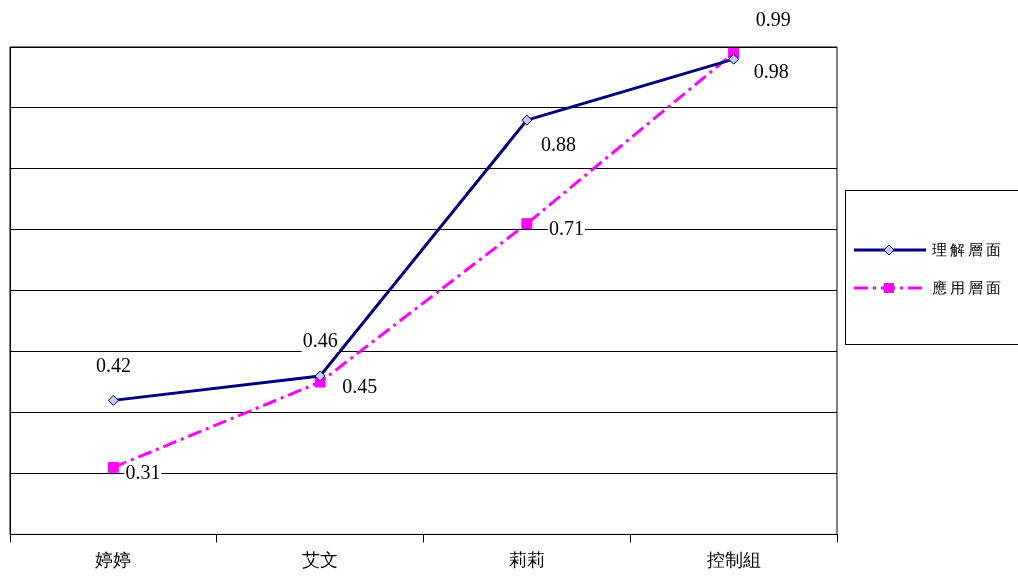 Image resolution: width=1018 pixels, height=580 pixels. I want to click on data-label: 0.42, so click(113, 364).